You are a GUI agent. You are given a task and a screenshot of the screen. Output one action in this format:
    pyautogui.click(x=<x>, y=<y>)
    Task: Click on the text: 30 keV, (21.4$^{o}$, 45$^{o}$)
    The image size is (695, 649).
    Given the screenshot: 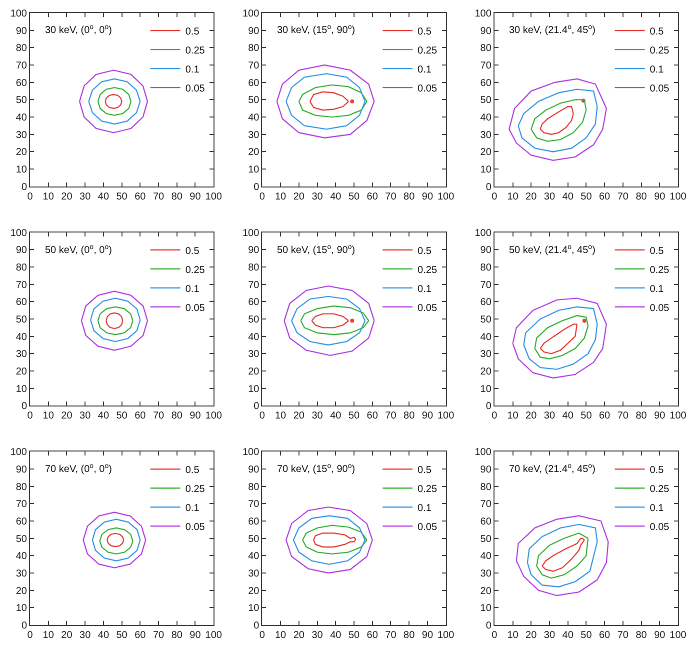 What is the action you would take?
    pyautogui.click(x=552, y=30)
    